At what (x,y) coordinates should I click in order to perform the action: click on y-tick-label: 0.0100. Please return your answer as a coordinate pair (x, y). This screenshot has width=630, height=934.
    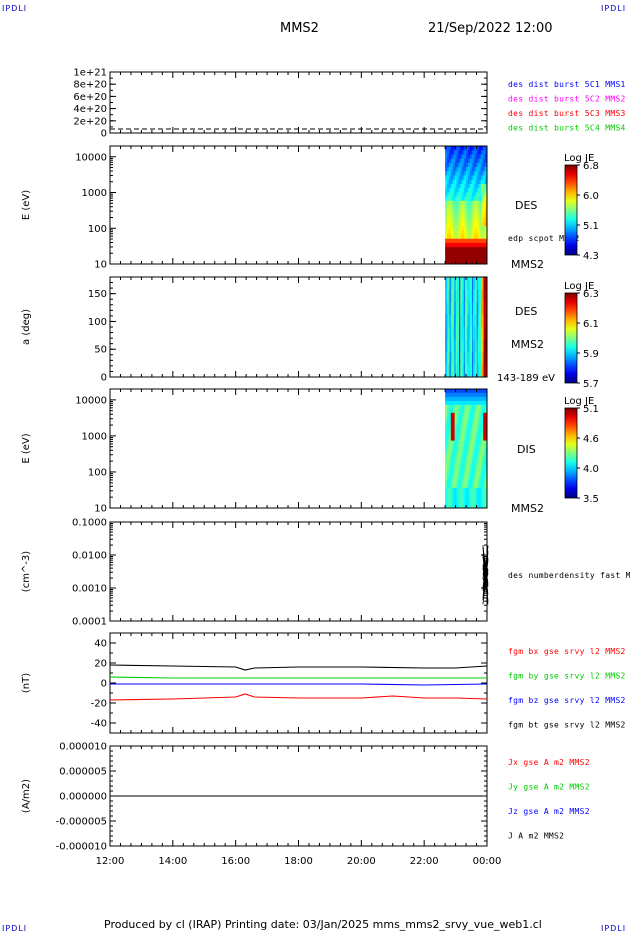
    Looking at the image, I should click on (89, 556).